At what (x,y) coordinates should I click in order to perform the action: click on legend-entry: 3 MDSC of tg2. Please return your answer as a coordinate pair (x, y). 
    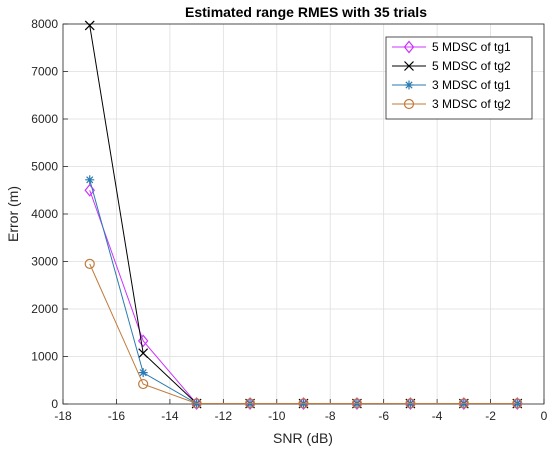
    Looking at the image, I should click on (451, 104).